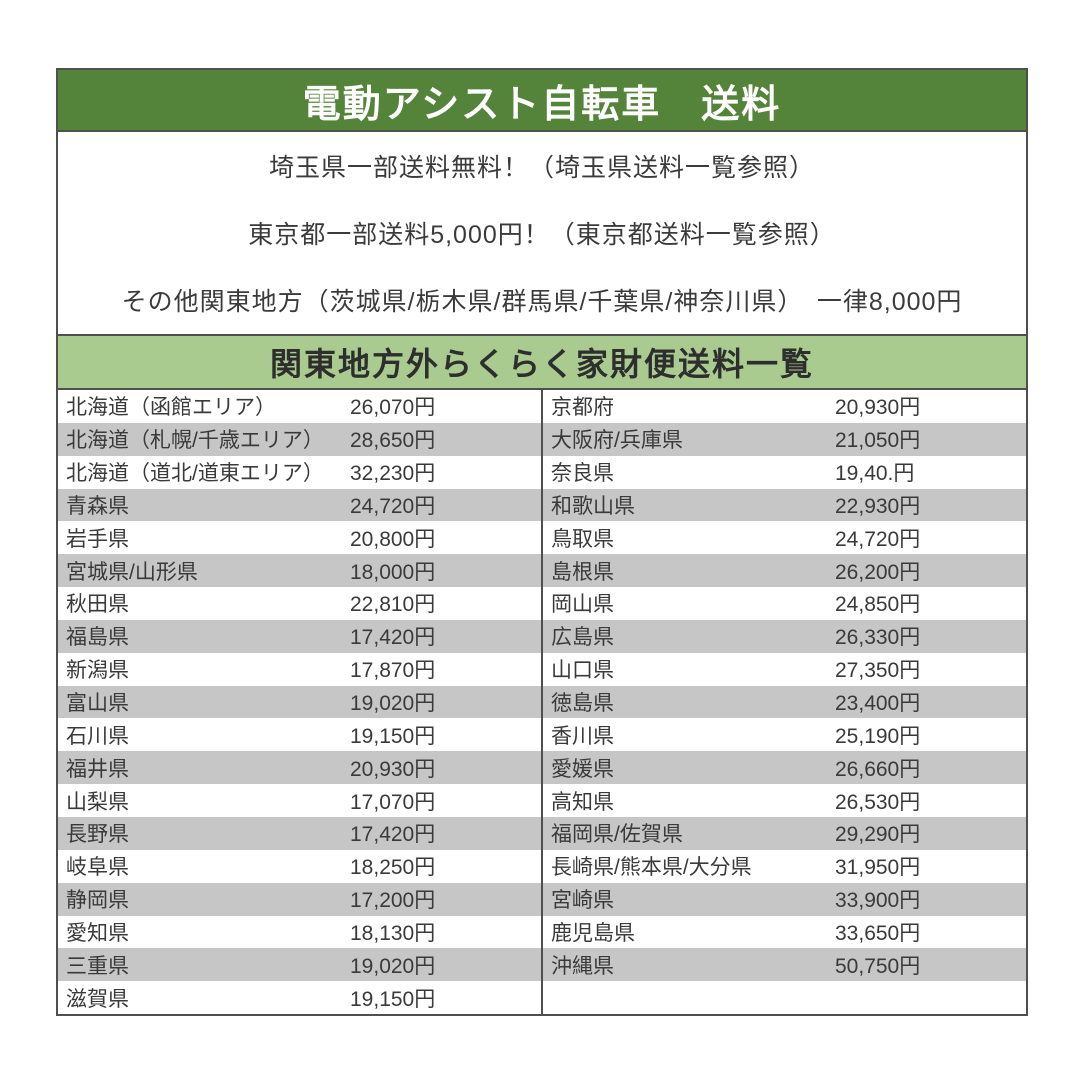 This screenshot has width=1080, height=1080. I want to click on region-label: 鹿児島県, so click(593, 933).